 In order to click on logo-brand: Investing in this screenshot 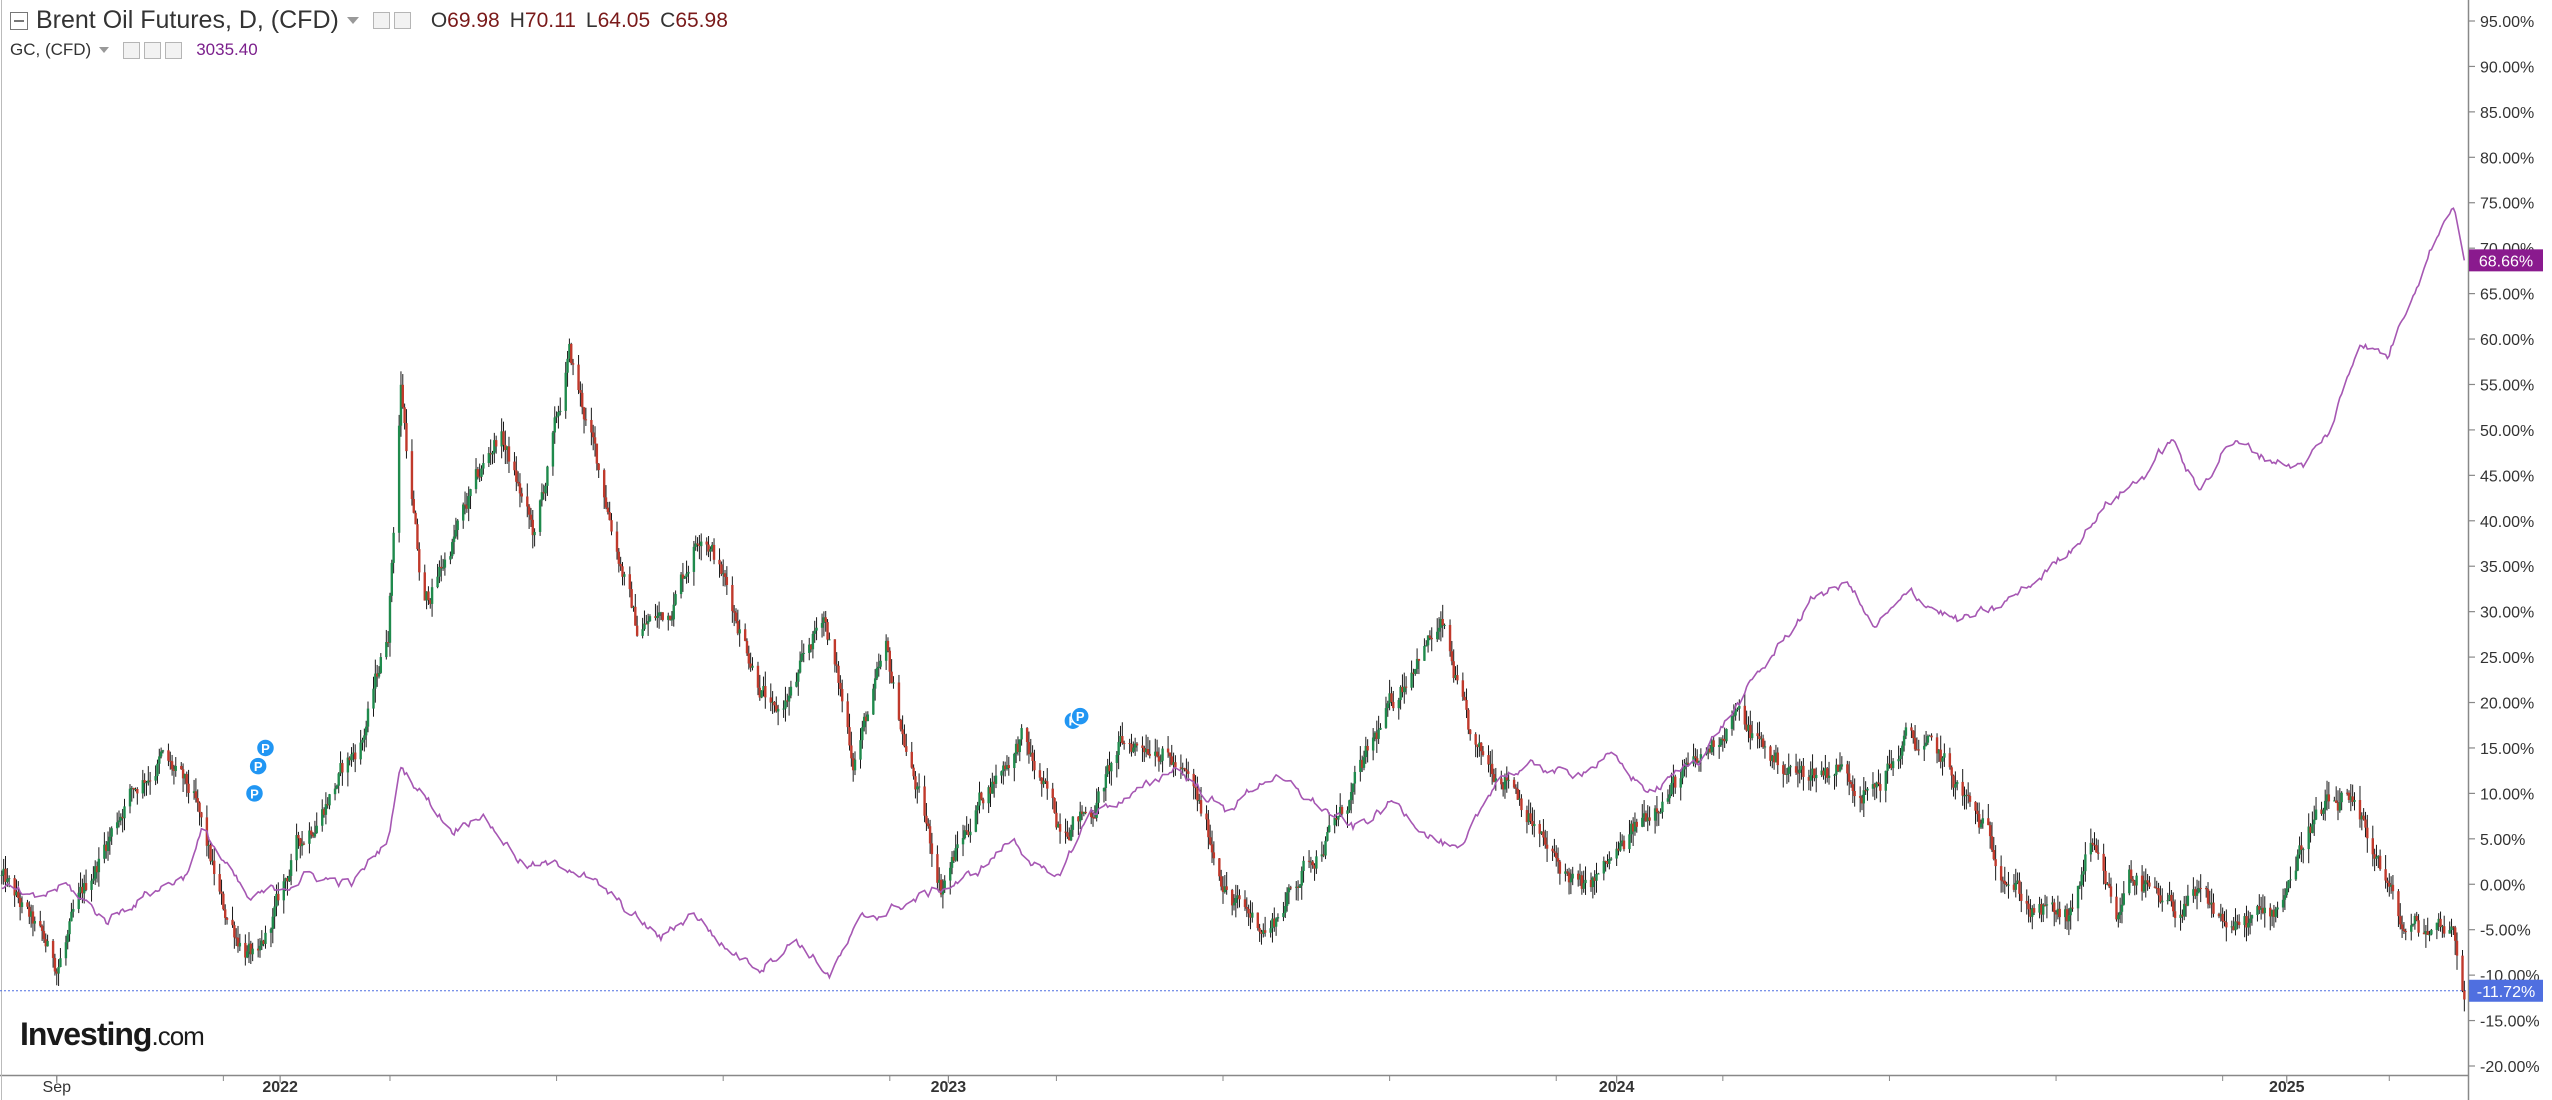, I will do `click(86, 1034)`.